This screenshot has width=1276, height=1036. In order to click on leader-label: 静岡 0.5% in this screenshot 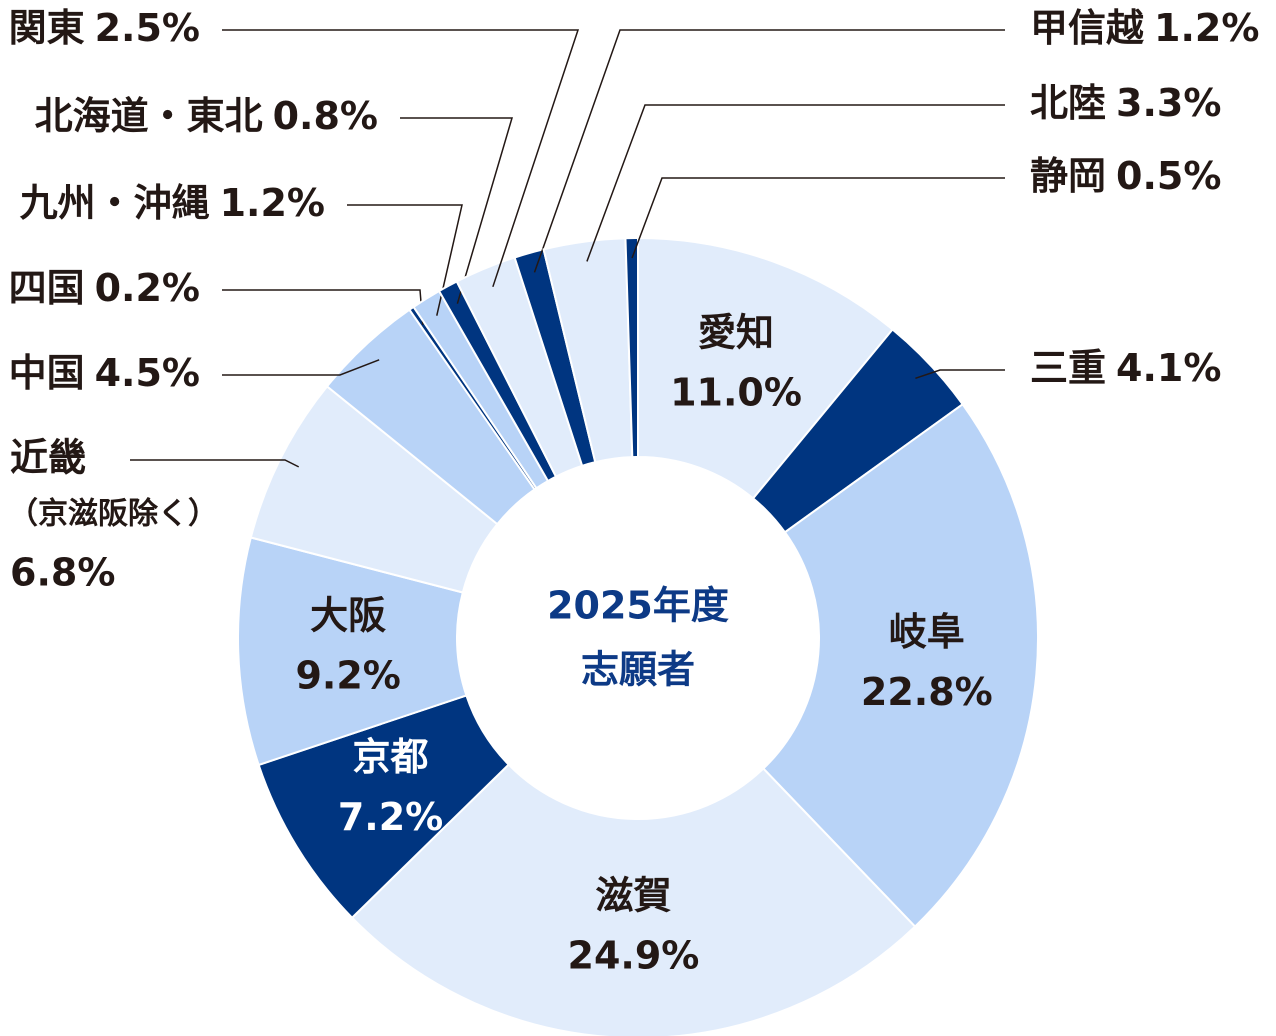, I will do `click(1125, 176)`.